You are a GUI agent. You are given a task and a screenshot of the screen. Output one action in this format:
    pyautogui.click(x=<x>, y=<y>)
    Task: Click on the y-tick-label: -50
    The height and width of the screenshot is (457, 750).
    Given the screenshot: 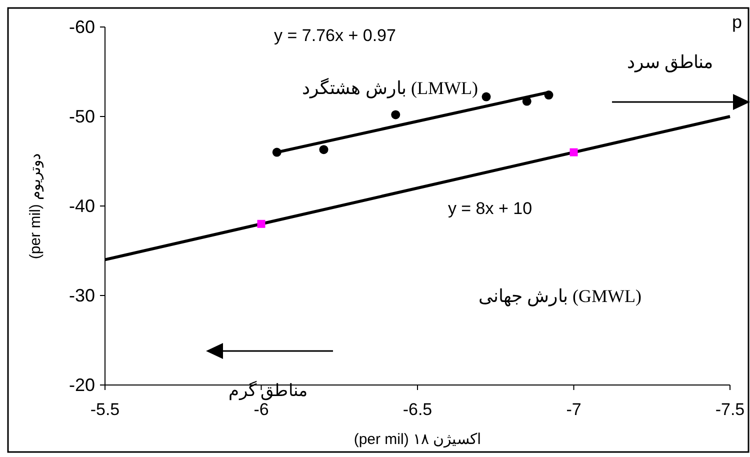 What is the action you would take?
    pyautogui.click(x=81, y=116)
    